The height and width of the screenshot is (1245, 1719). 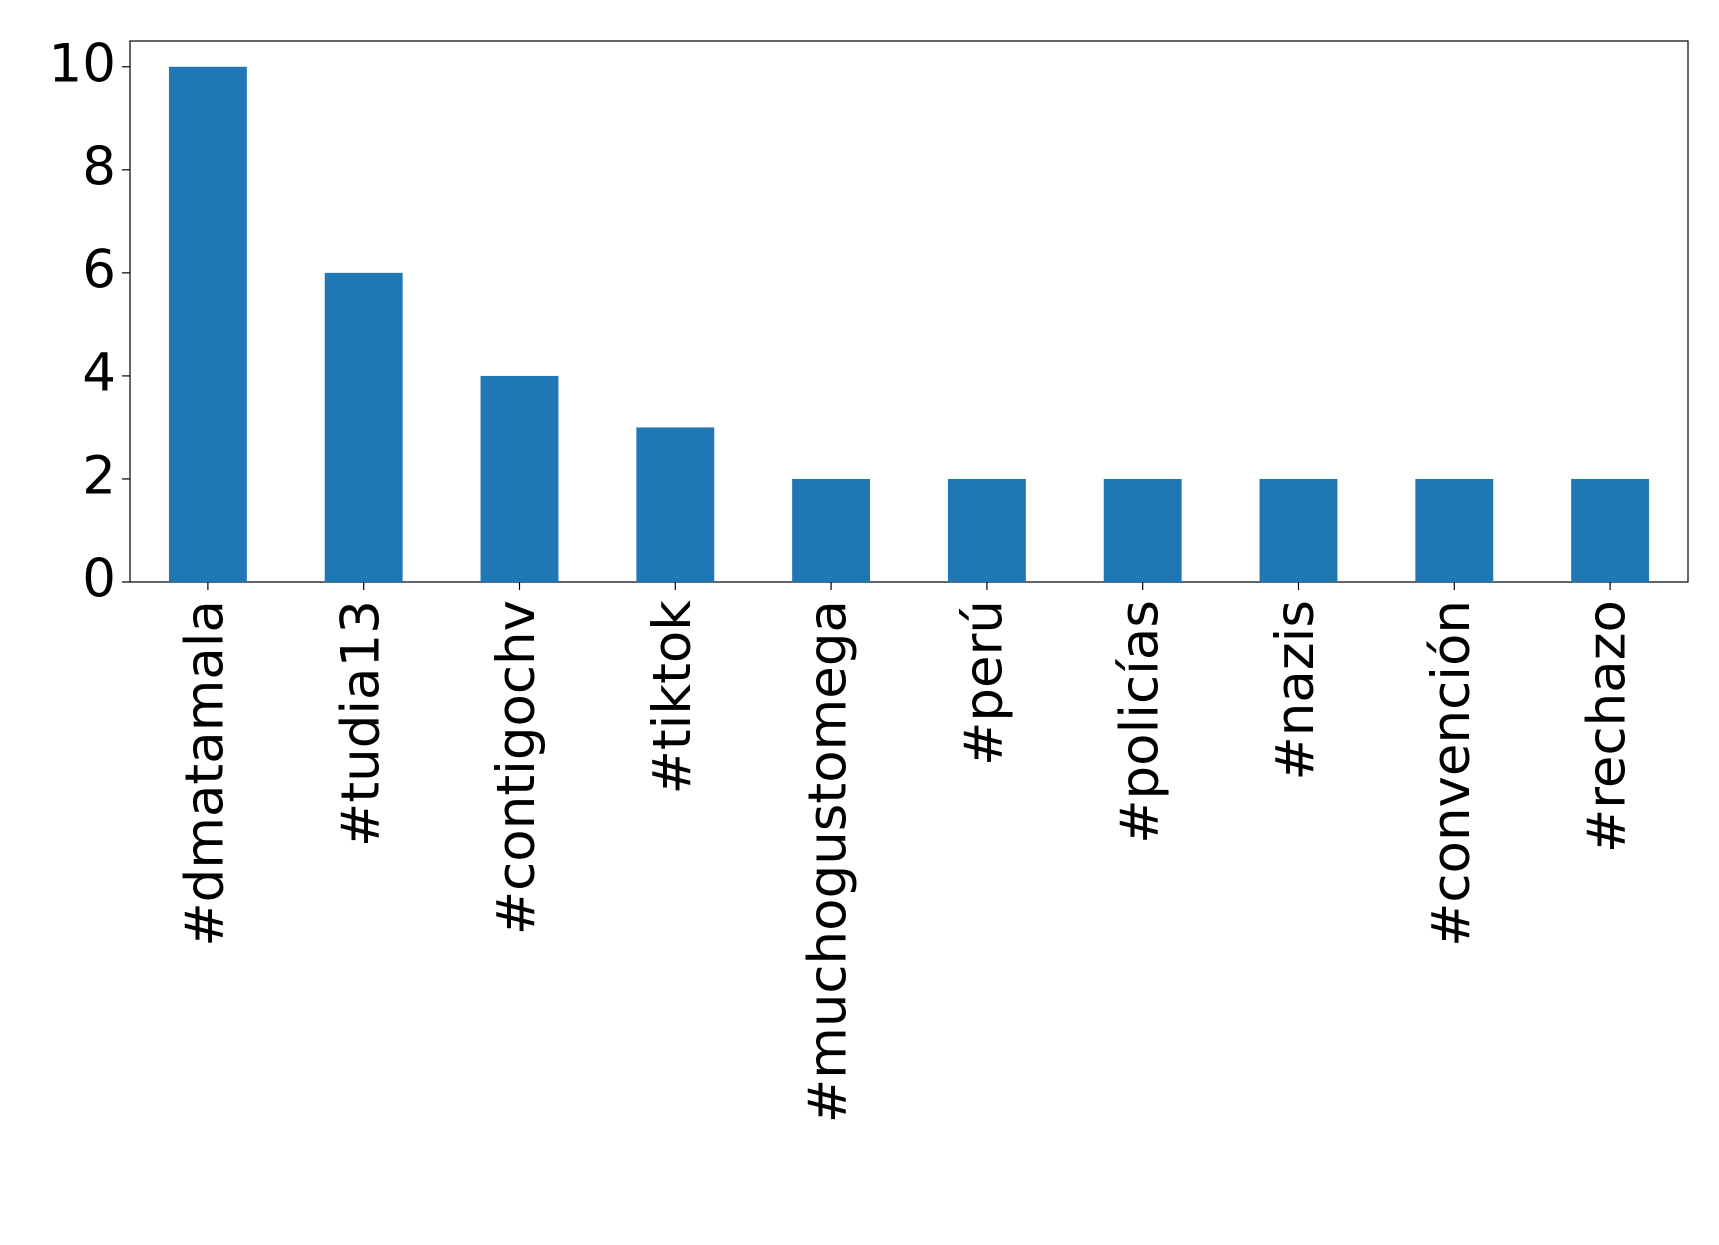 I want to click on x-tick-label: #dmatamala, so click(x=205, y=773).